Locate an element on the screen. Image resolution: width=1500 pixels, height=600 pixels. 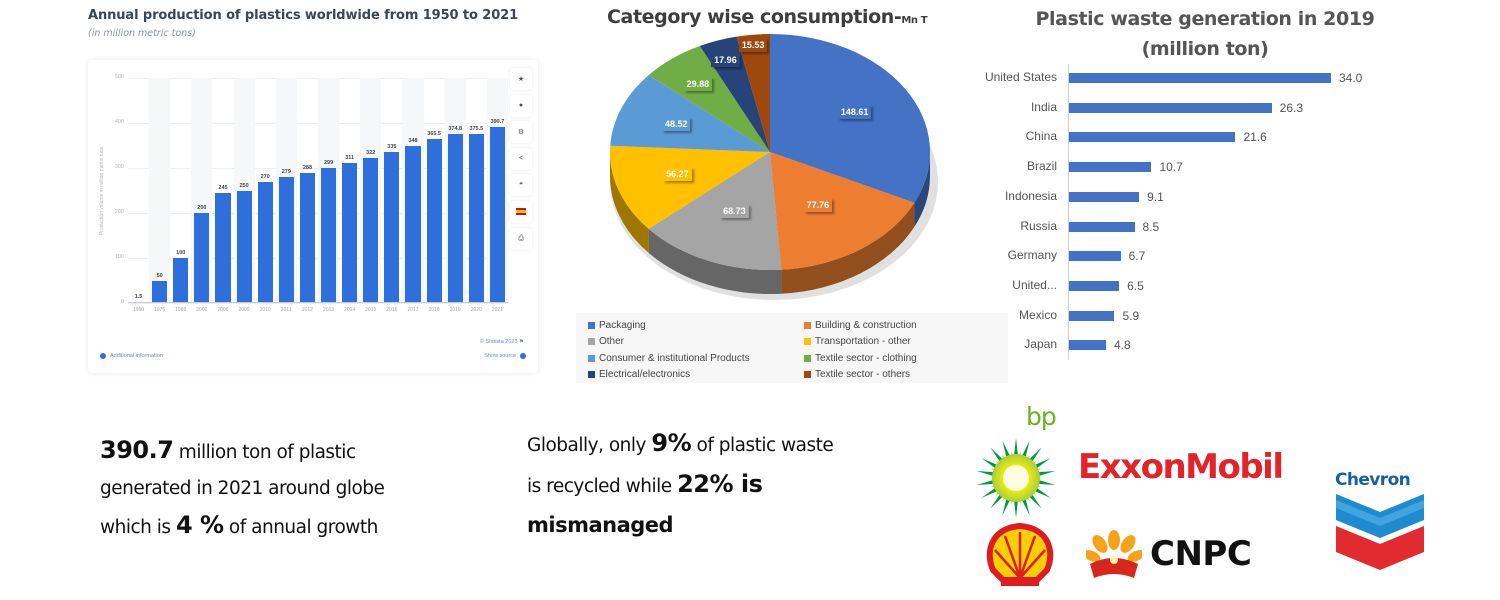
hbar-value-label: 26.3 is located at coordinates (1291, 107).